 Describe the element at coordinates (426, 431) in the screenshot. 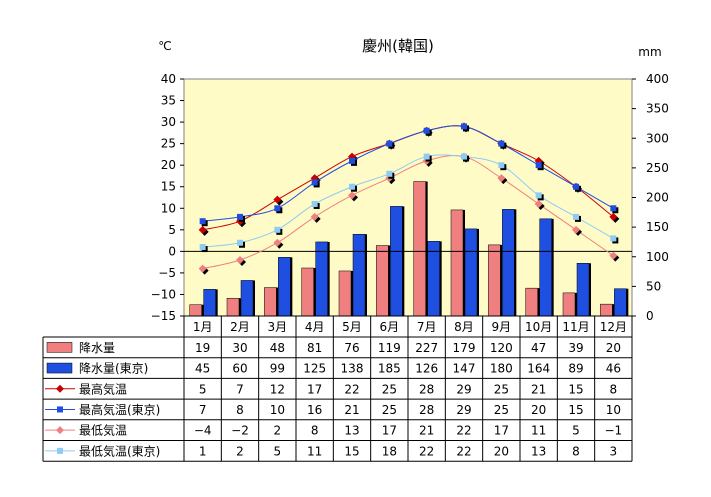

I see `table-cell: 21` at that location.